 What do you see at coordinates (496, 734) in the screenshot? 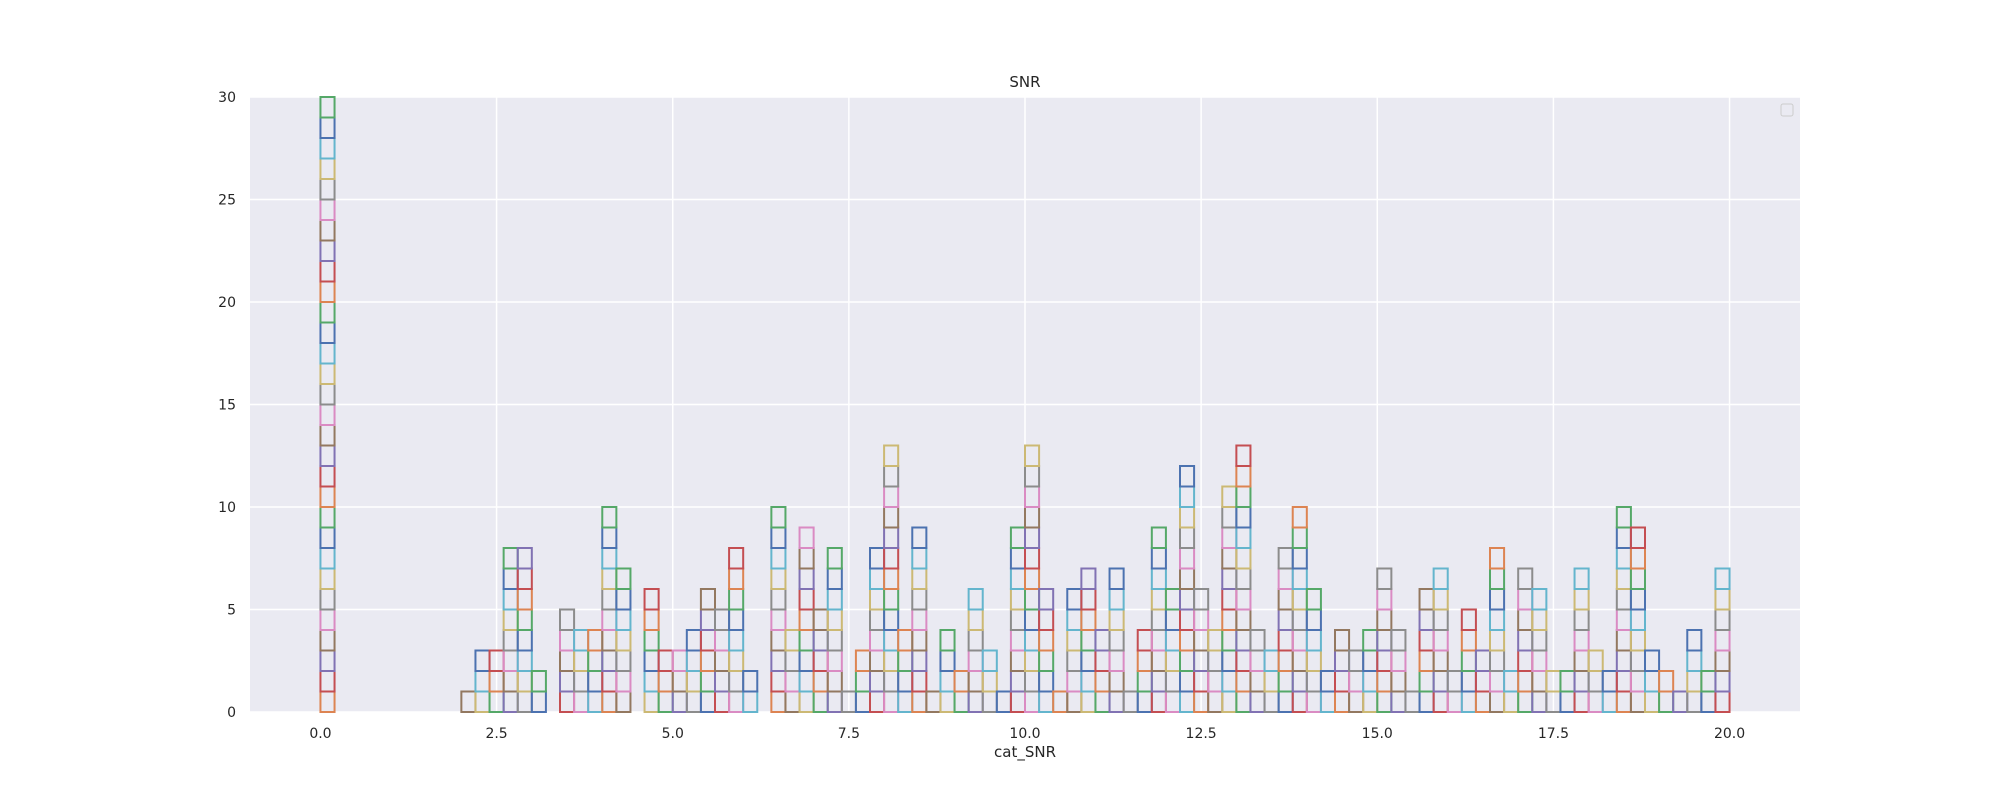
I see `x-tick-label: 2.5` at bounding box center [496, 734].